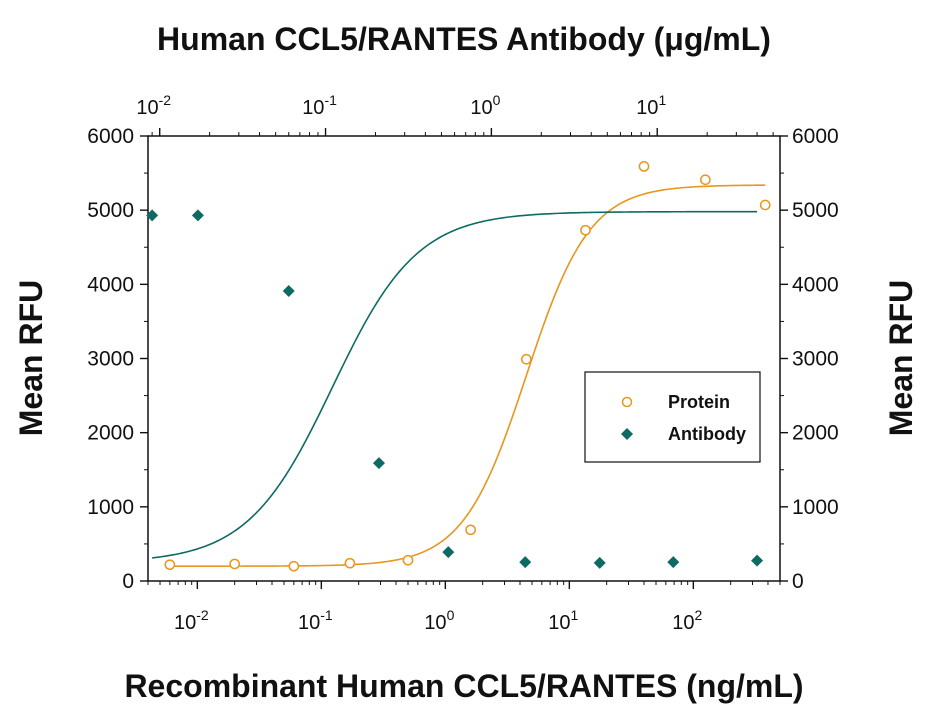  I want to click on left-tick-label: 5000, so click(110, 210).